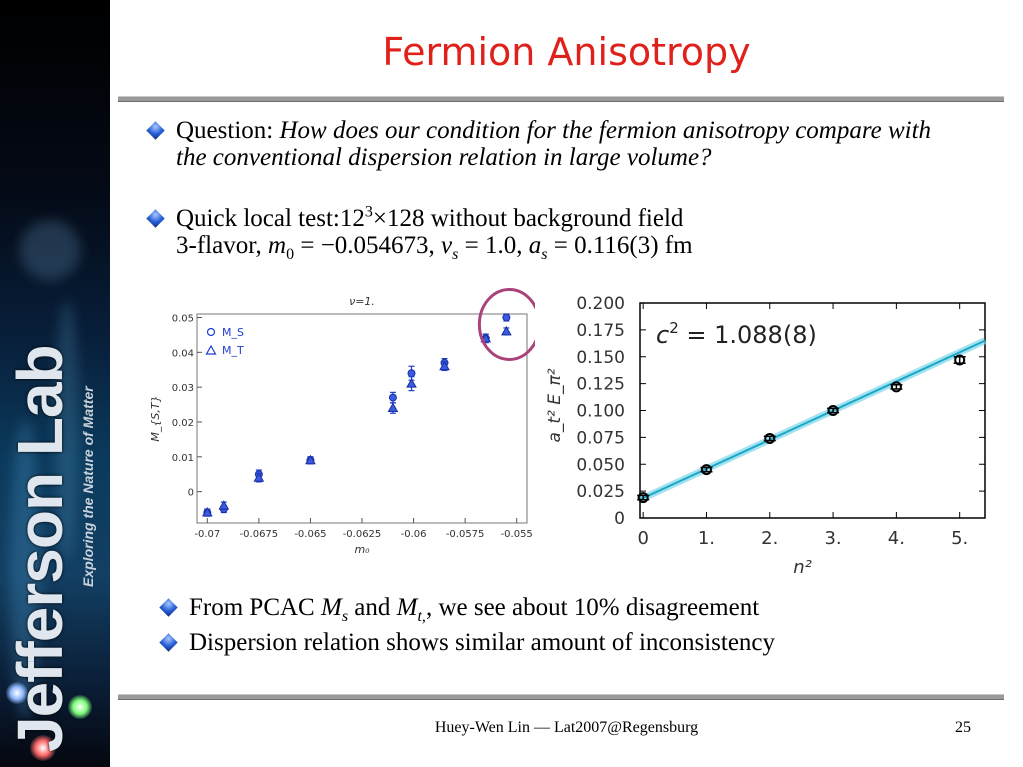 This screenshot has height=767, width=1023. I want to click on legend-entry: M_T, so click(233, 350).